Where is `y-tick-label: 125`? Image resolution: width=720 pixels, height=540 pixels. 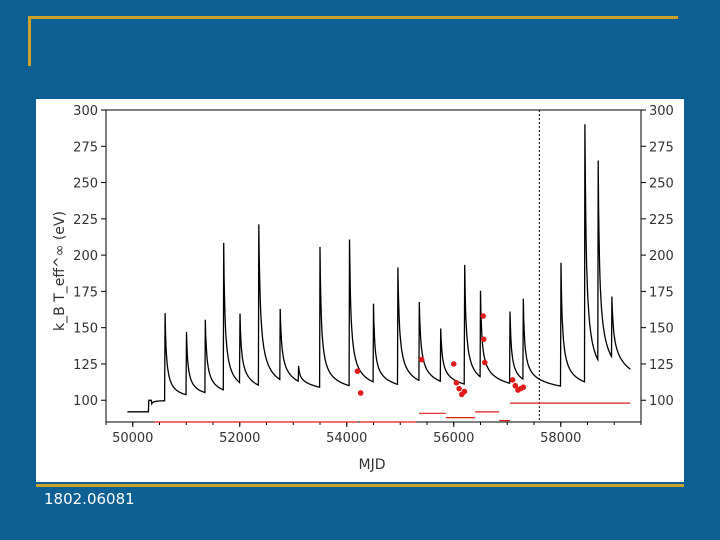
y-tick-label: 125 is located at coordinates (85, 365).